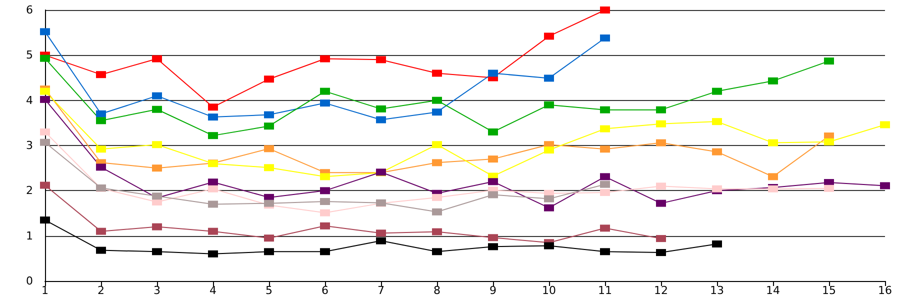 The height and width of the screenshot is (300, 900). What do you see at coordinates (325, 290) in the screenshot?
I see `x-tick-label: 6` at bounding box center [325, 290].